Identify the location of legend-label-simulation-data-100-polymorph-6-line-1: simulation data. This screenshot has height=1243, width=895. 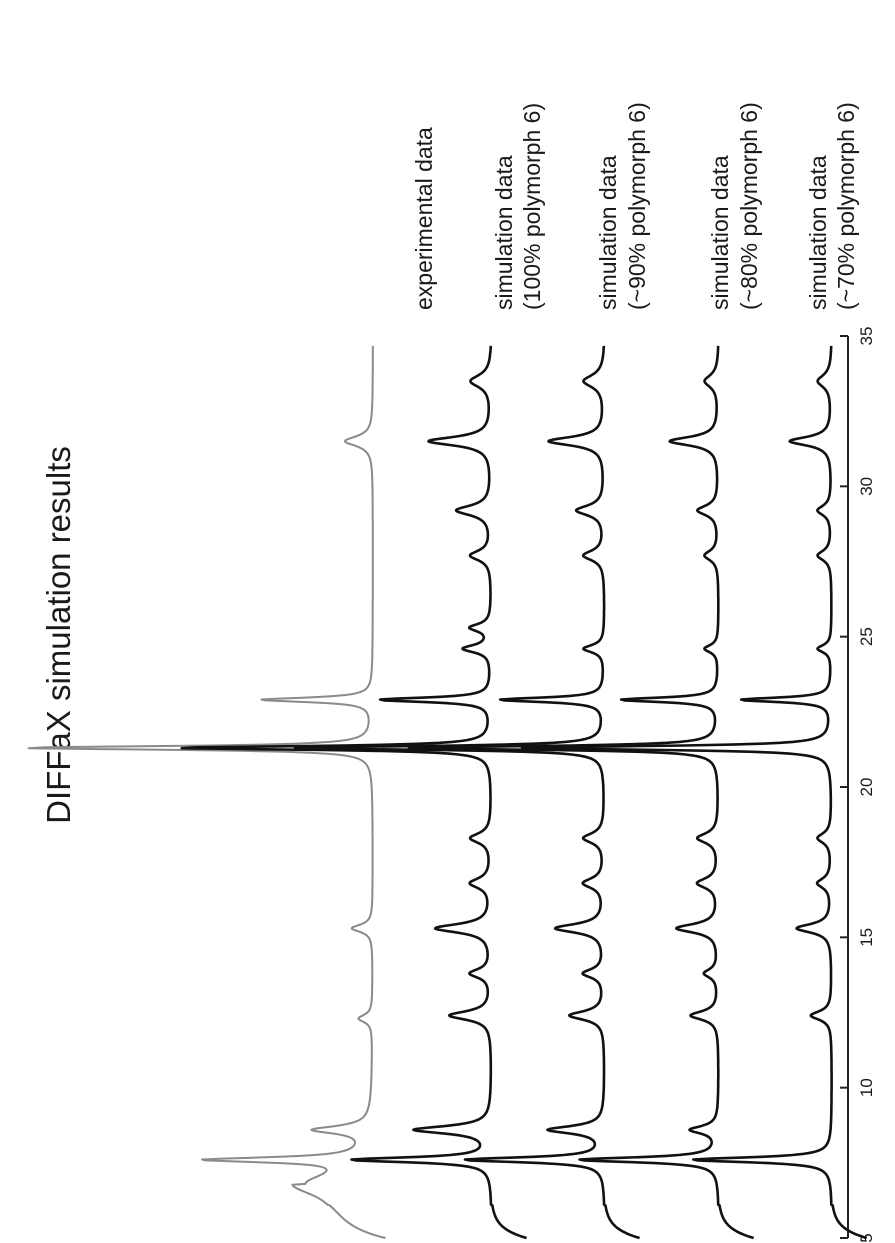
(504, 232).